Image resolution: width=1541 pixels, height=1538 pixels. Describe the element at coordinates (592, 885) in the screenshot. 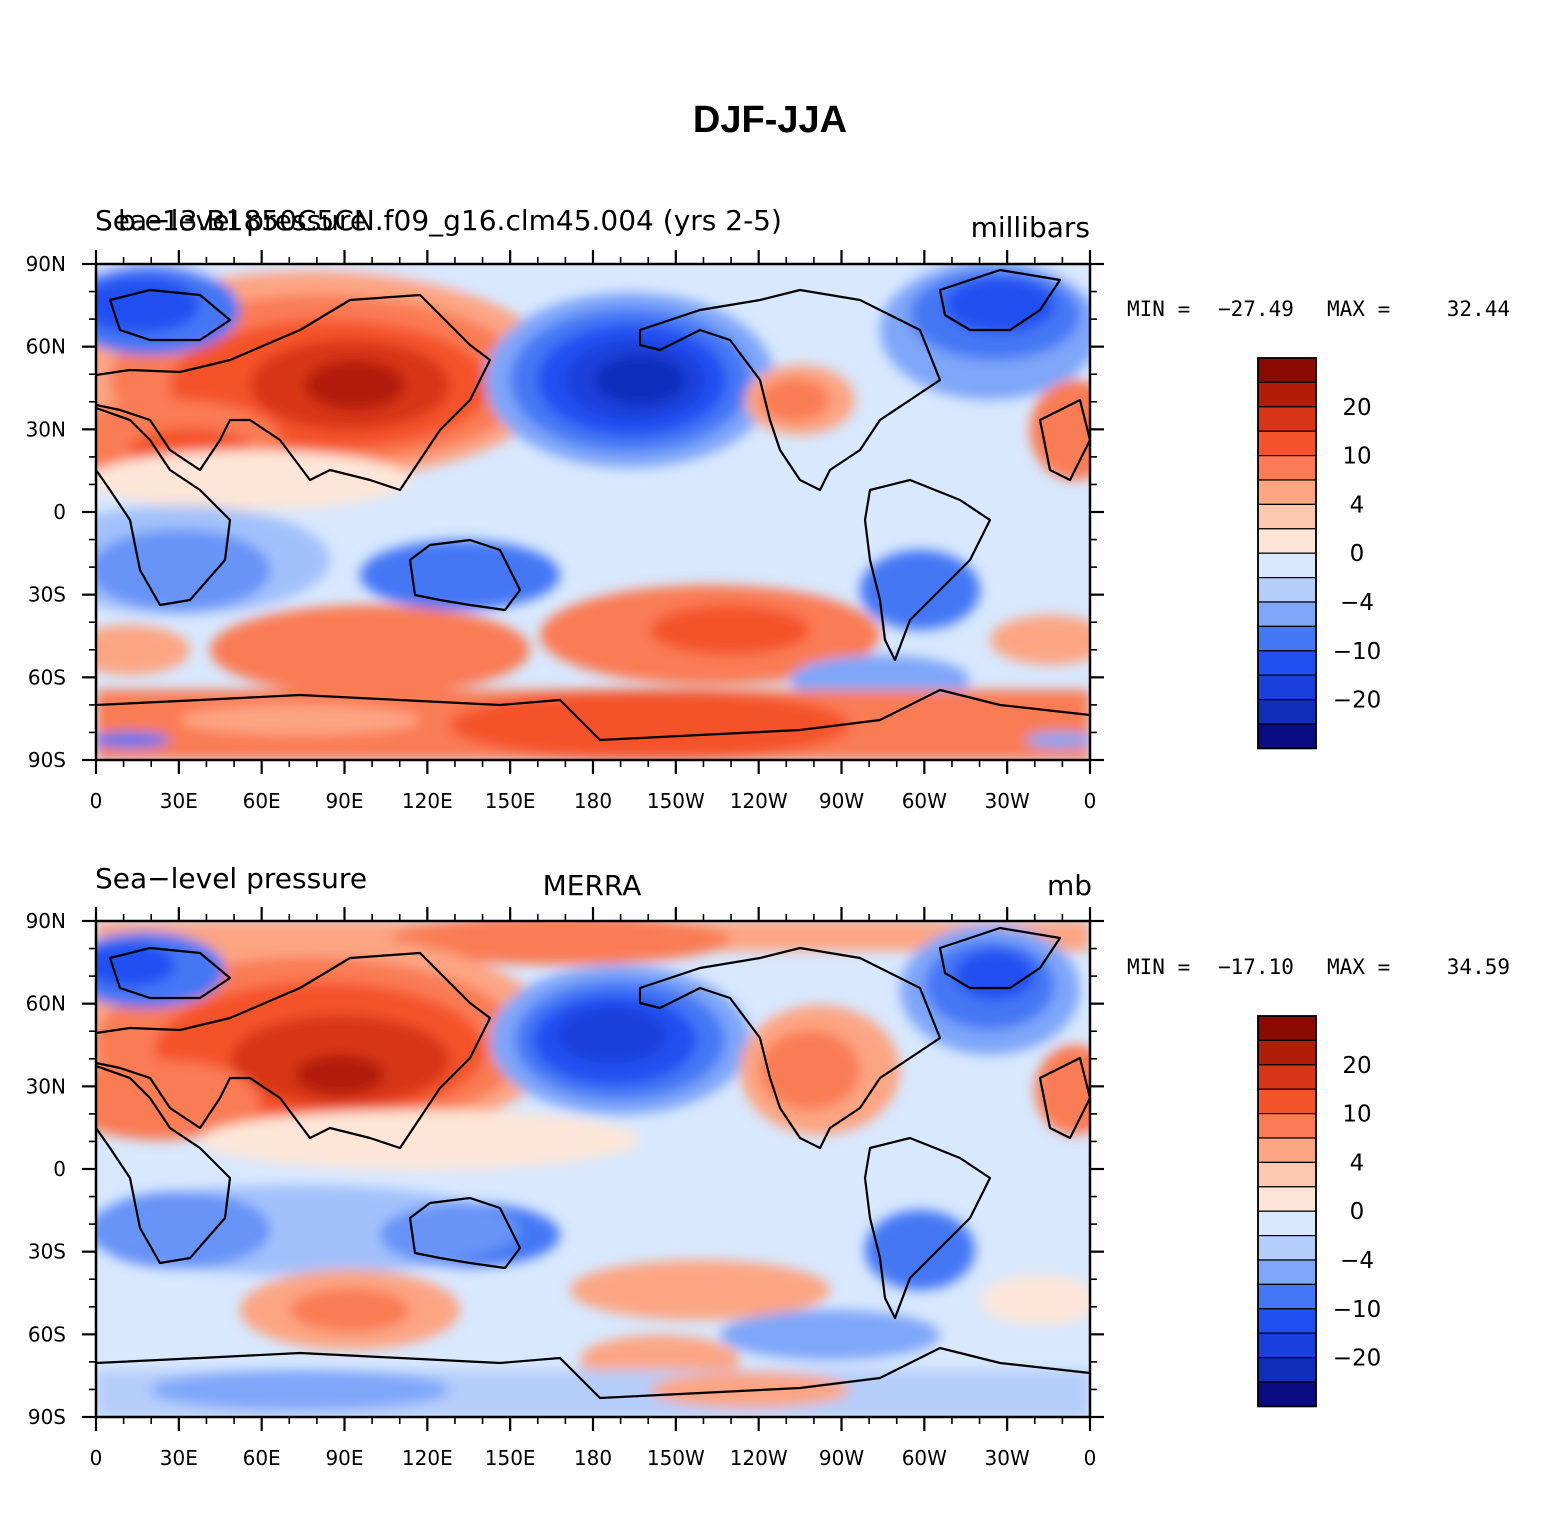

I see `panel-2-center-title: MERRA` at that location.